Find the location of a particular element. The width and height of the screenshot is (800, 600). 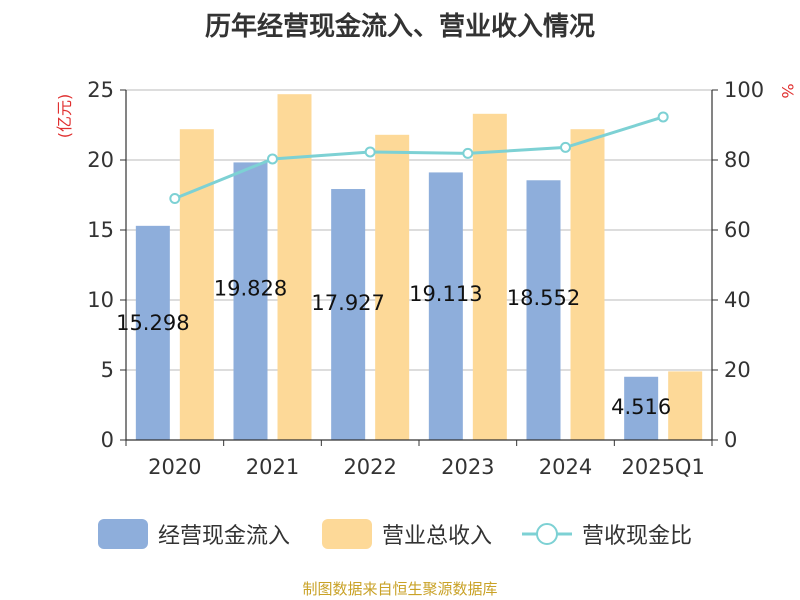

legend-item-ratio: 营收现金比 is located at coordinates (607, 534).